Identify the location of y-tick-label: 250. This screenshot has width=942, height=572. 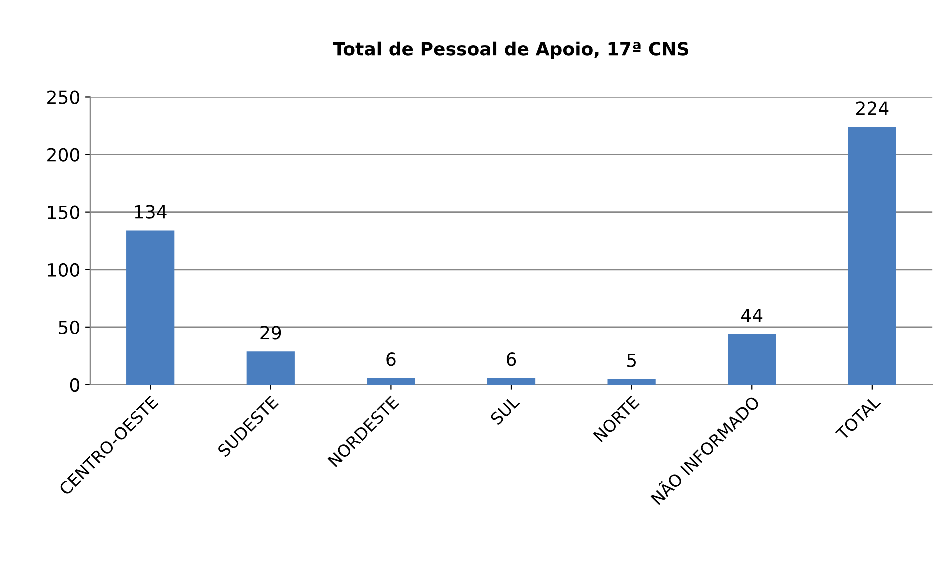
(64, 97).